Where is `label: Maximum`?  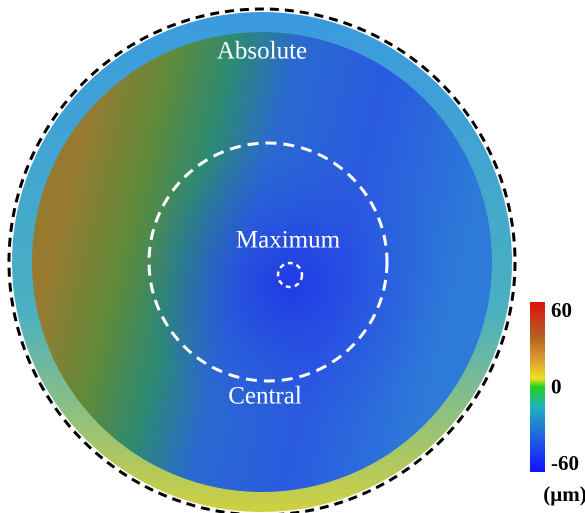
label: Maximum is located at coordinates (288, 240).